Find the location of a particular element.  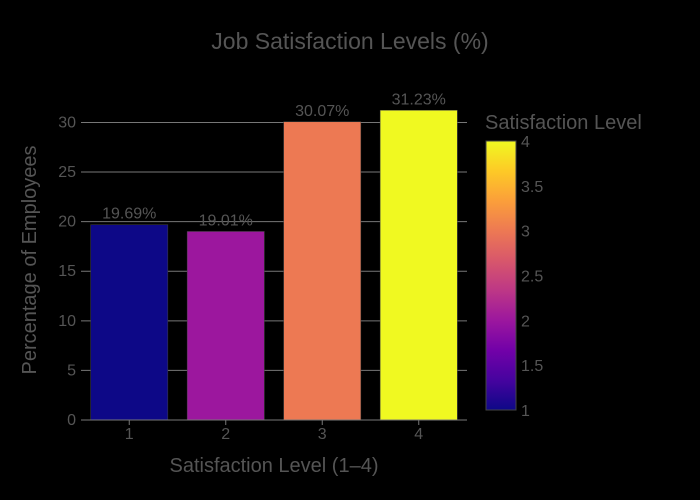

chart-title: Job Satisfaction Levels (%) is located at coordinates (349, 41).